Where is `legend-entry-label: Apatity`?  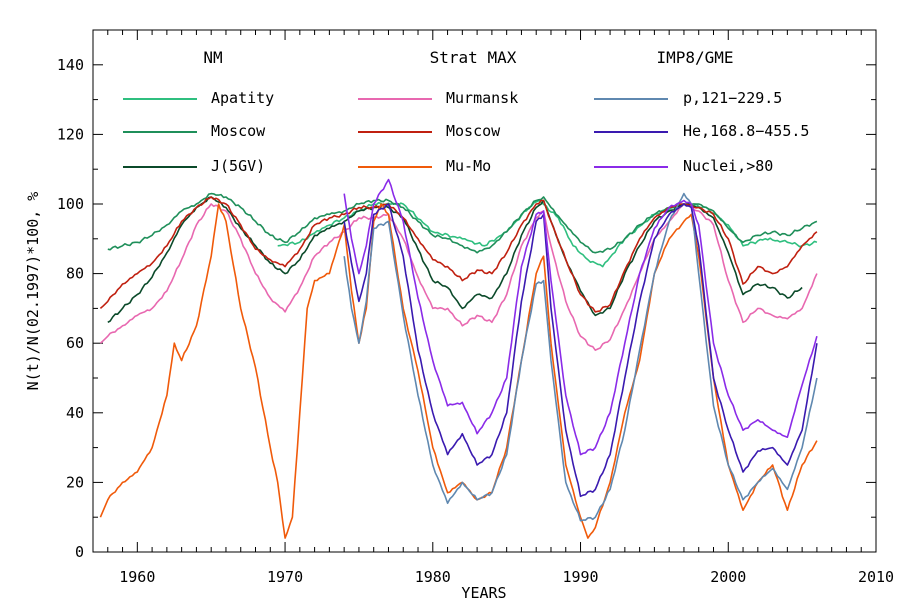 legend-entry-label: Apatity is located at coordinates (242, 98).